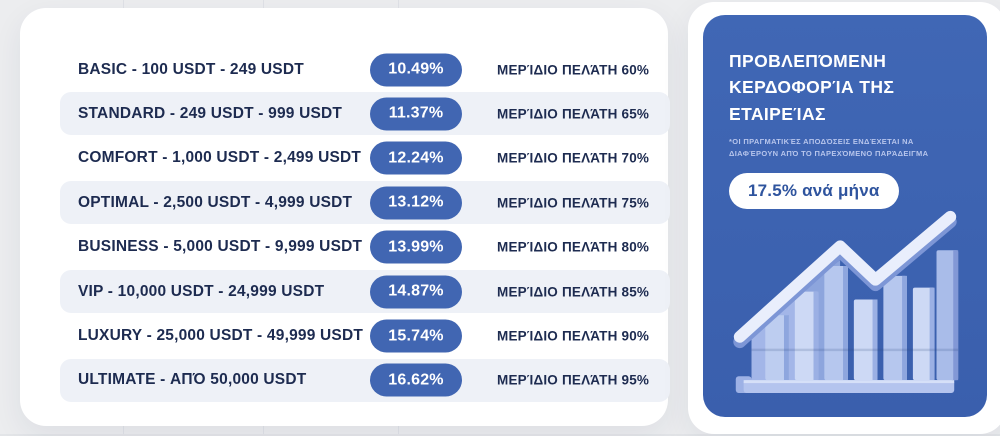 The height and width of the screenshot is (436, 1000). I want to click on client-share-label: ΜΕΡΊΔΙΟ ΠΕΛΆΤΗ 85%, so click(573, 292).